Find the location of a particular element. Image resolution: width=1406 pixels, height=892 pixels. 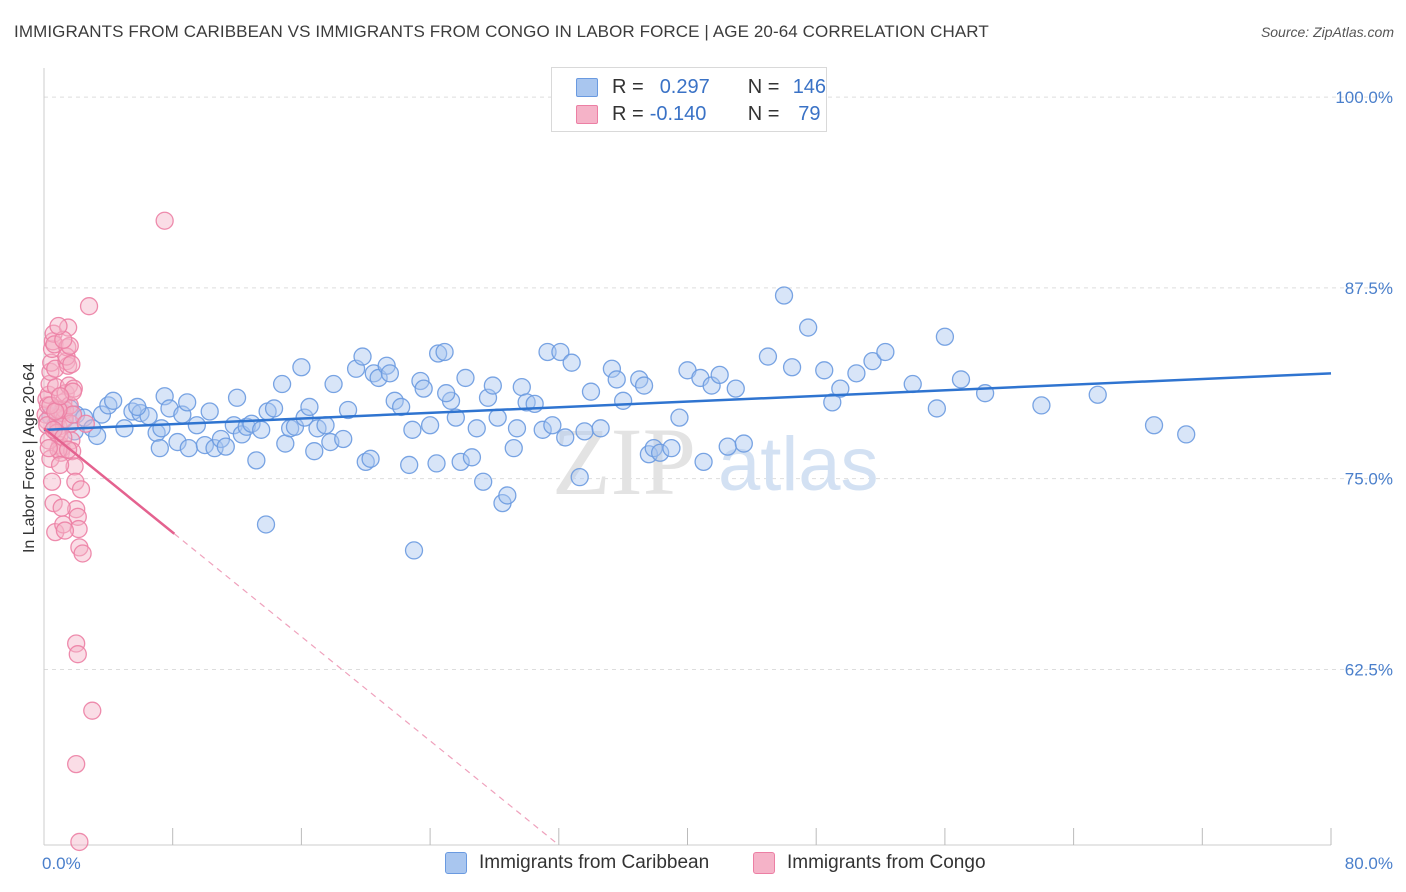

legend-label-congo: Immigrants from Congo is located at coordinates (886, 862).